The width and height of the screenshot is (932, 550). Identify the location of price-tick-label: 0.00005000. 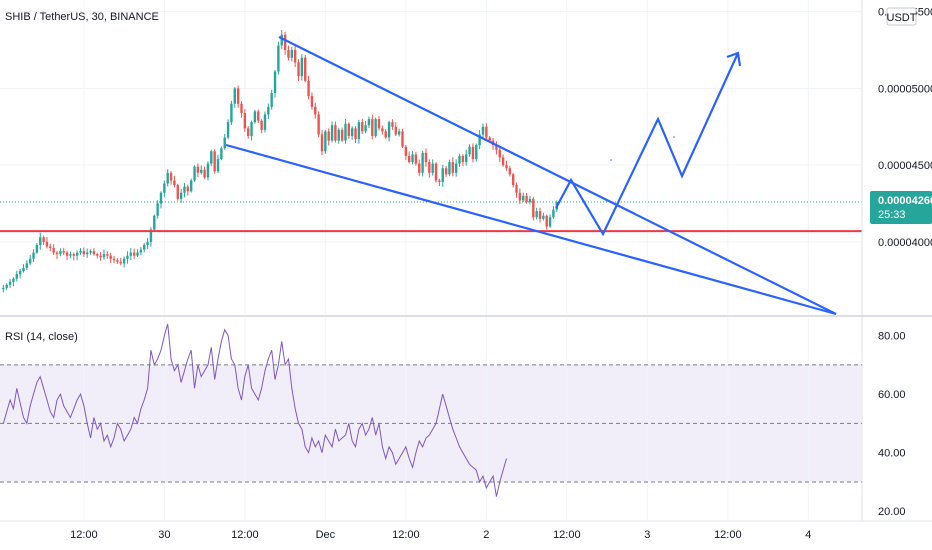
(905, 89).